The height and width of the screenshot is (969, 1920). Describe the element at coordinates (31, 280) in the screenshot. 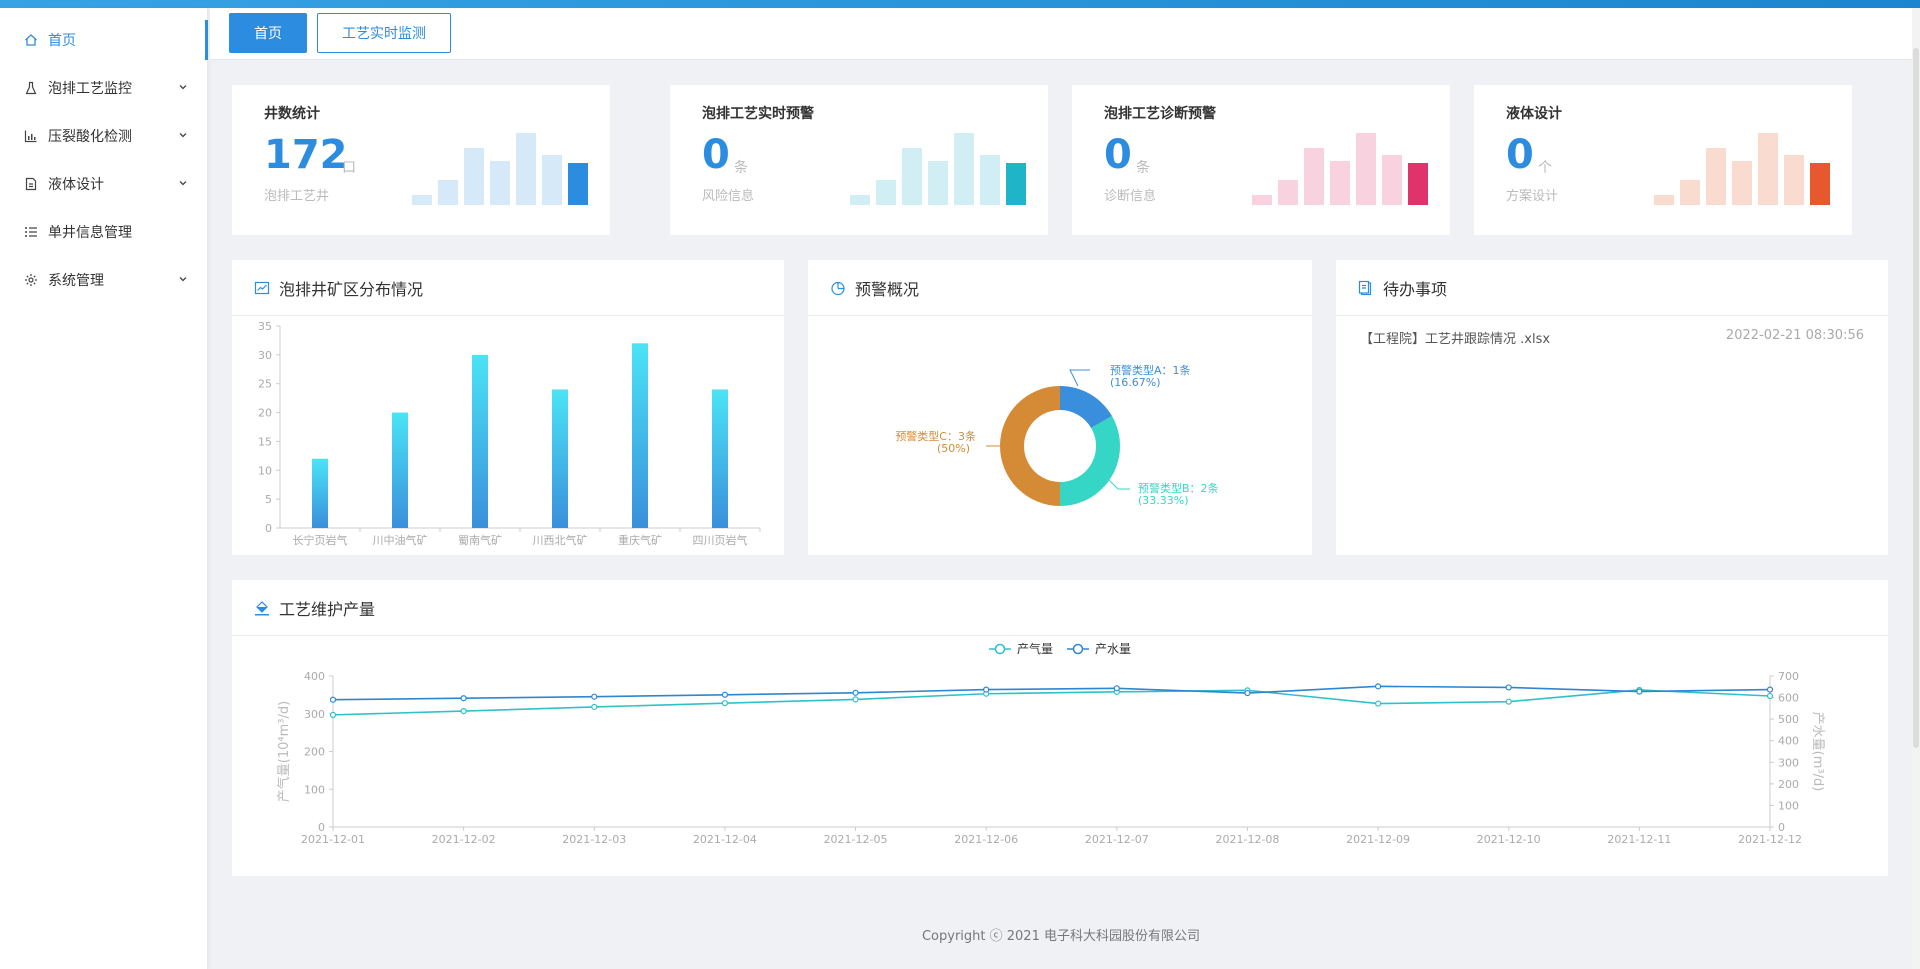

I see `gear-icon` at that location.